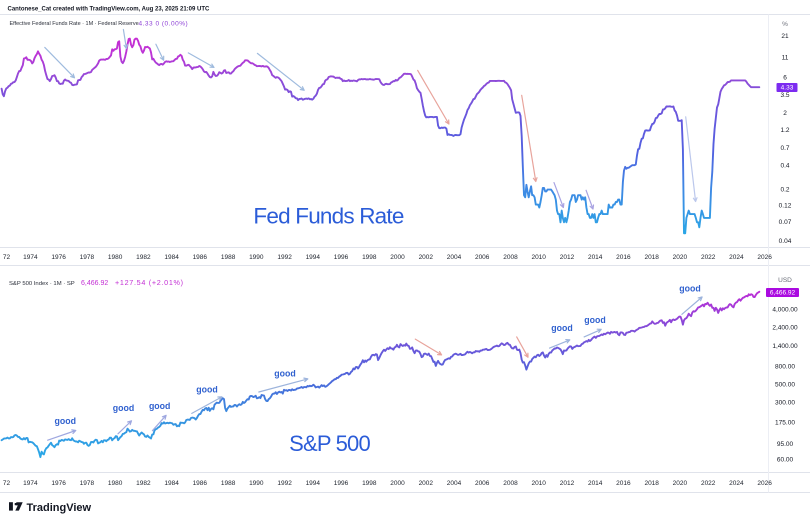 The height and width of the screenshot is (523, 810). I want to click on svg-text: USD, so click(785, 280).